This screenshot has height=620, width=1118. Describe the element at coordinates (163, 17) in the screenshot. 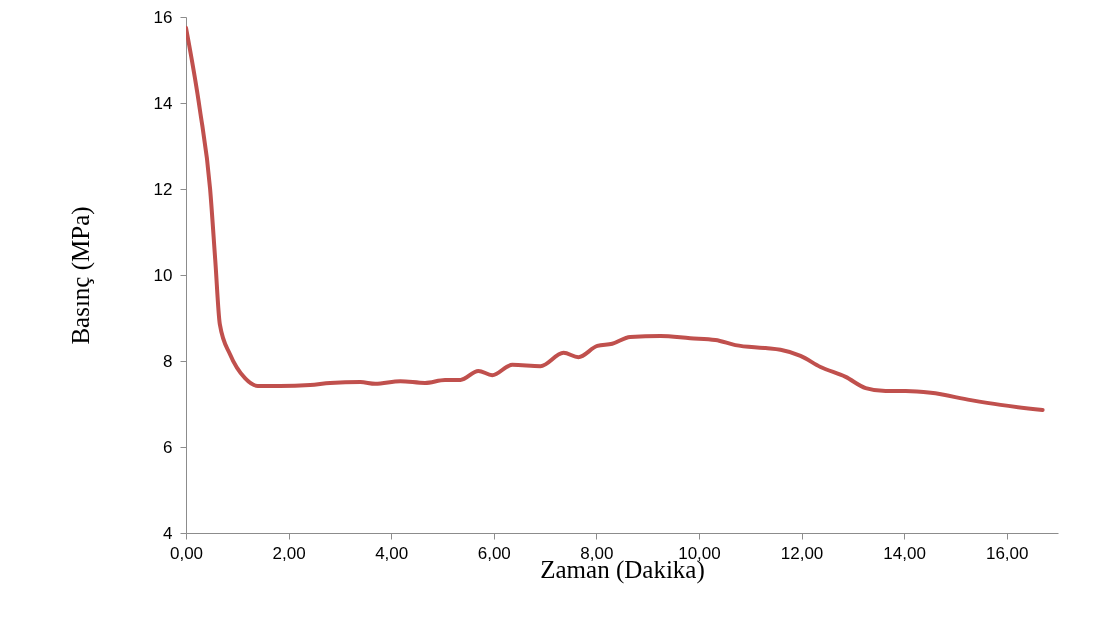

I see `y-tick-label: 16` at that location.